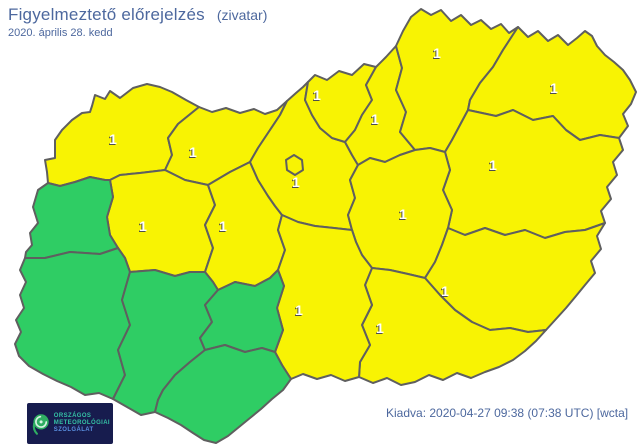  Describe the element at coordinates (106, 14) in the screenshot. I see `page-title: Figyelmeztető előrejelzés` at that location.